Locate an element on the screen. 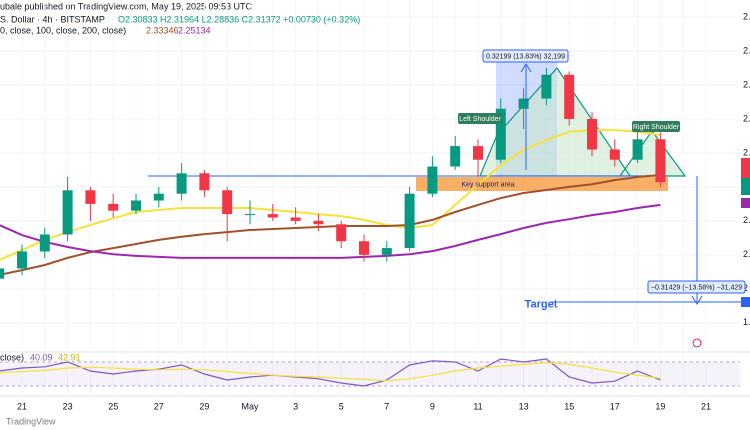 The image size is (750, 430). annotation: Left Shoulder is located at coordinates (480, 119).